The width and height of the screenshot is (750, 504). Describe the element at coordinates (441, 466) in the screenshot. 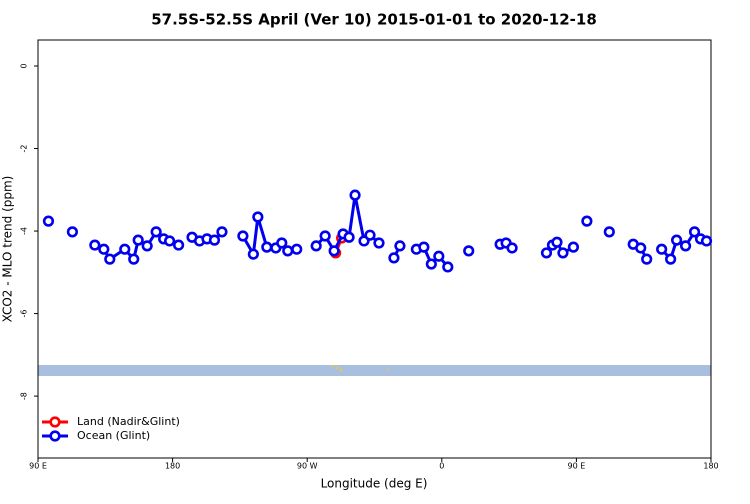

I see `x-tick-label: 0` at that location.